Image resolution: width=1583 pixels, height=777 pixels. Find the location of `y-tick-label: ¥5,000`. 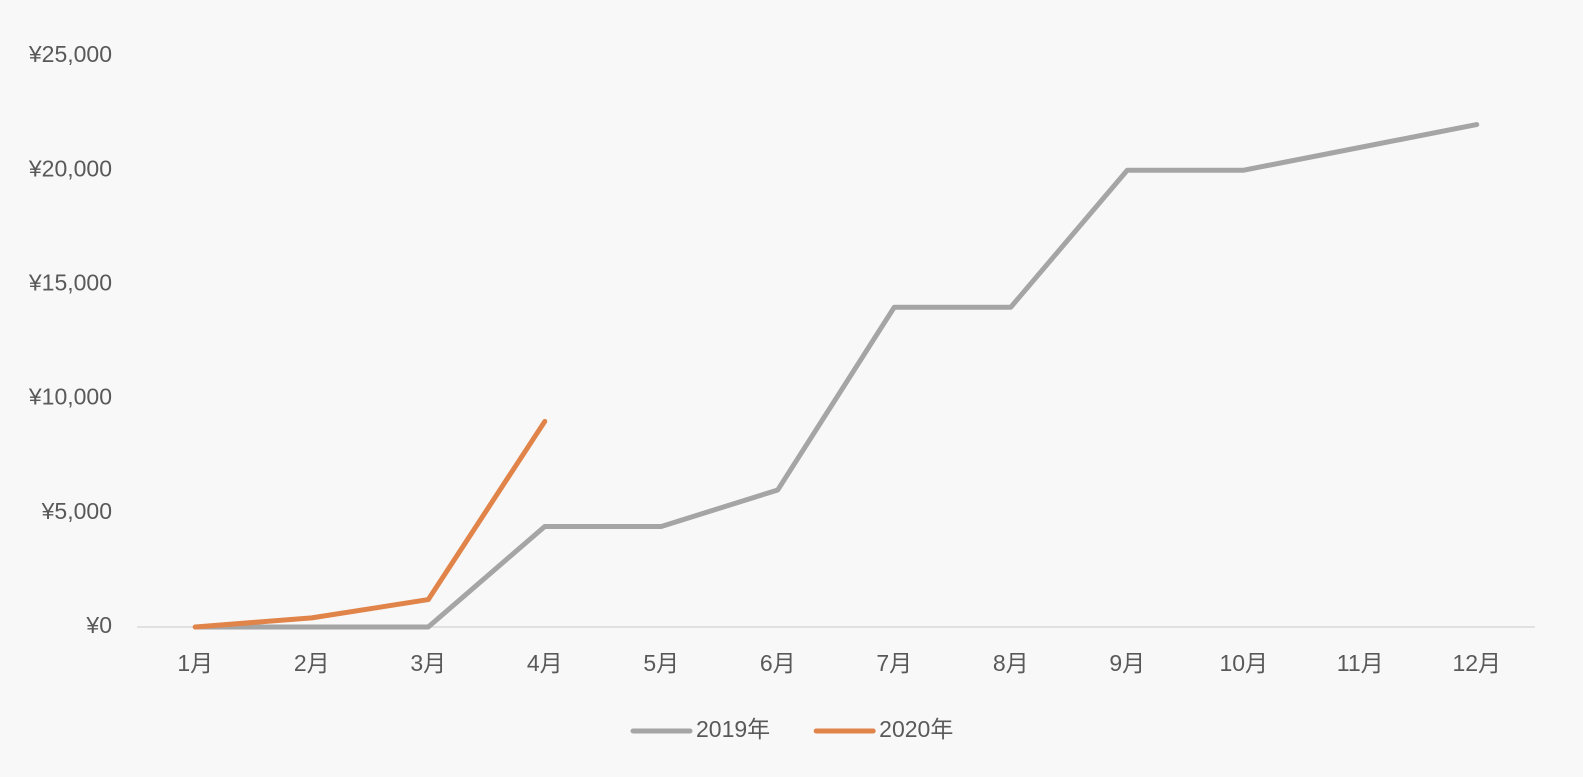

y-tick-label: ¥5,000 is located at coordinates (76, 511).